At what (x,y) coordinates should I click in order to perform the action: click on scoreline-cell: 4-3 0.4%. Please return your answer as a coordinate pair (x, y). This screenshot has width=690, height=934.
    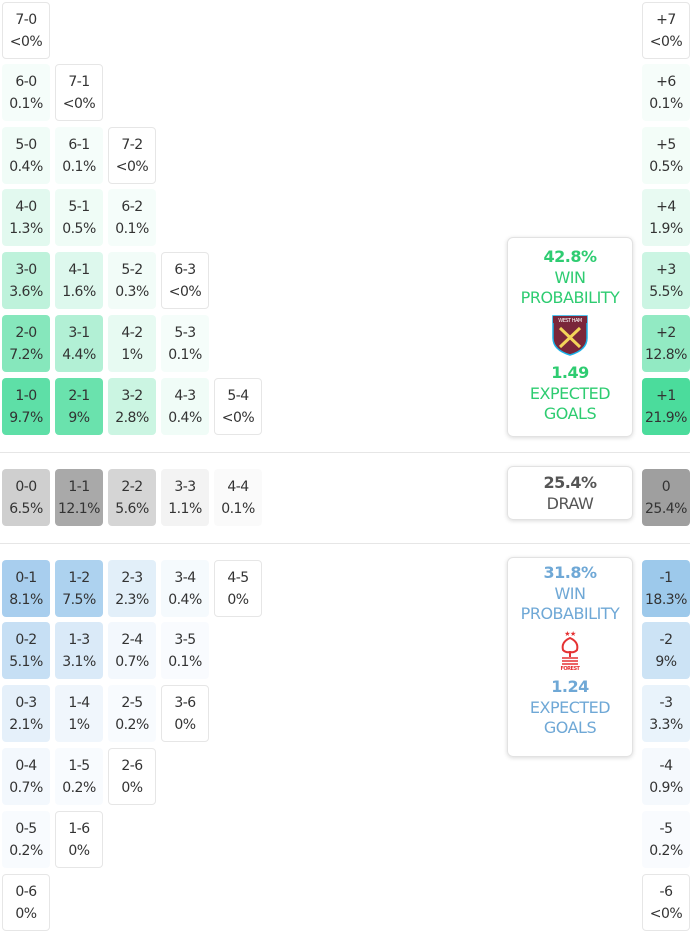
    Looking at the image, I should click on (185, 406).